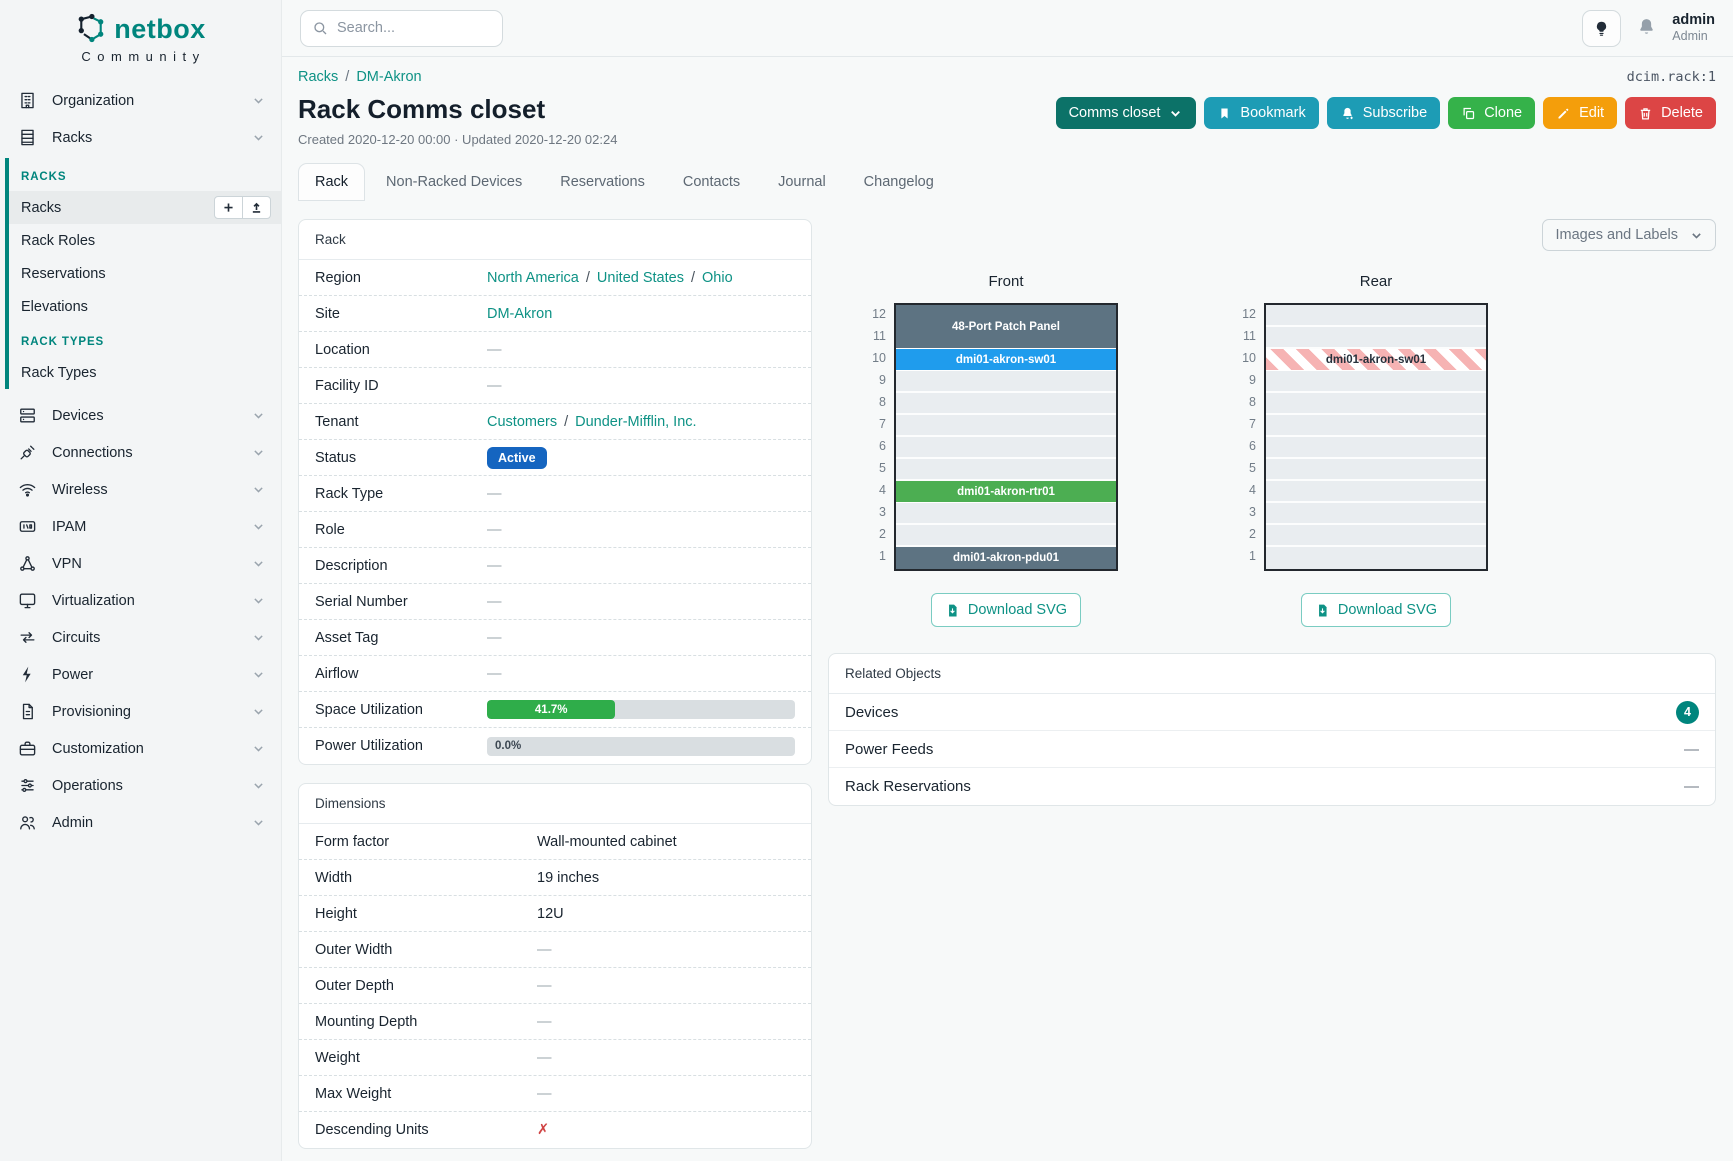  I want to click on sidebar-item-wireless: Wireless, so click(140, 489).